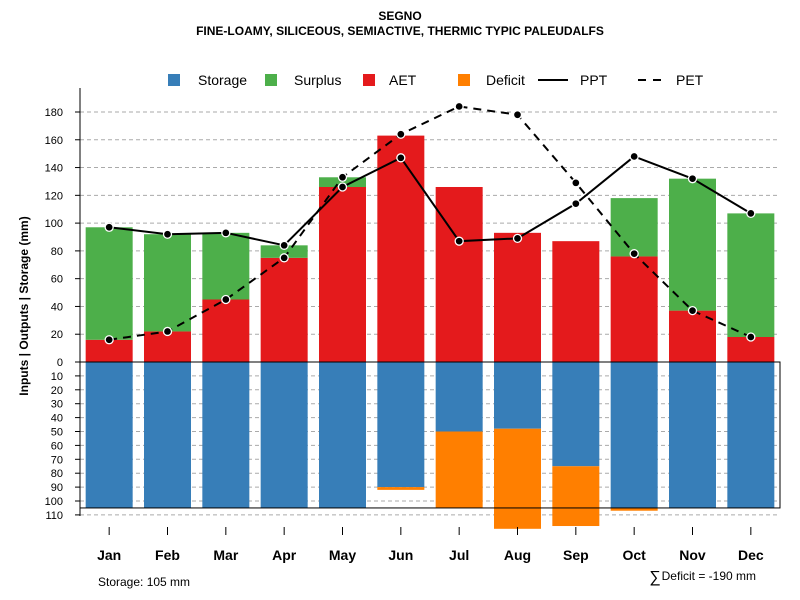 Image resolution: width=800 pixels, height=600 pixels. Describe the element at coordinates (57, 460) in the screenshot. I see `y-tick-label: 70` at that location.